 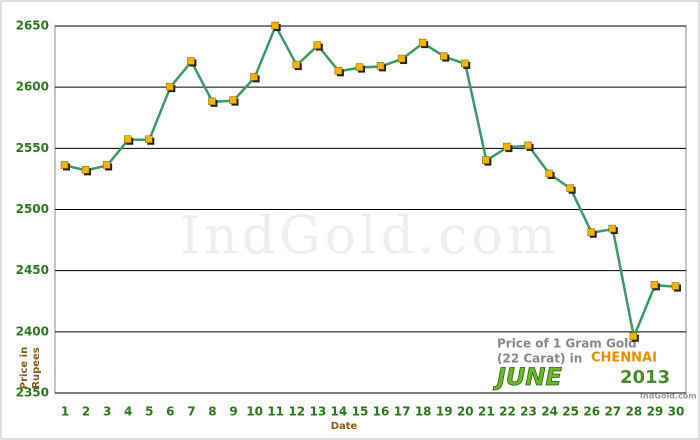 What do you see at coordinates (128, 412) in the screenshot?
I see `x-tick-label: 4` at bounding box center [128, 412].